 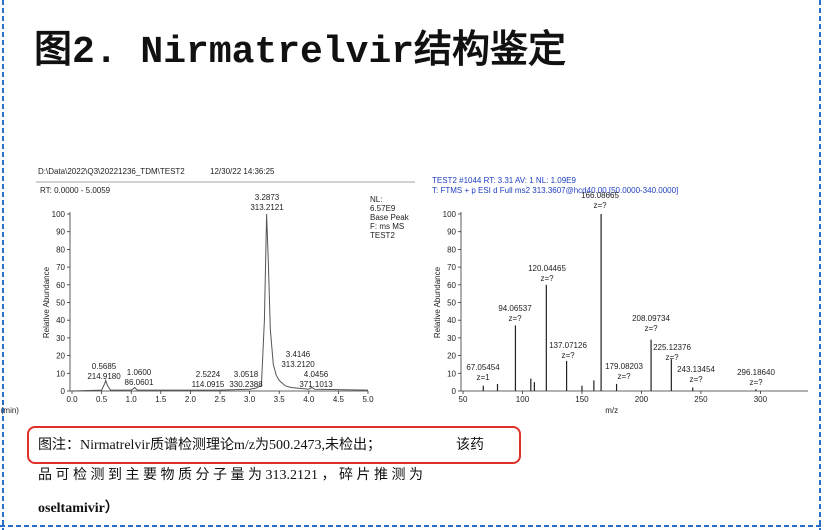 What do you see at coordinates (600, 195) in the screenshot?
I see `peak-label: 166.08665` at bounding box center [600, 195].